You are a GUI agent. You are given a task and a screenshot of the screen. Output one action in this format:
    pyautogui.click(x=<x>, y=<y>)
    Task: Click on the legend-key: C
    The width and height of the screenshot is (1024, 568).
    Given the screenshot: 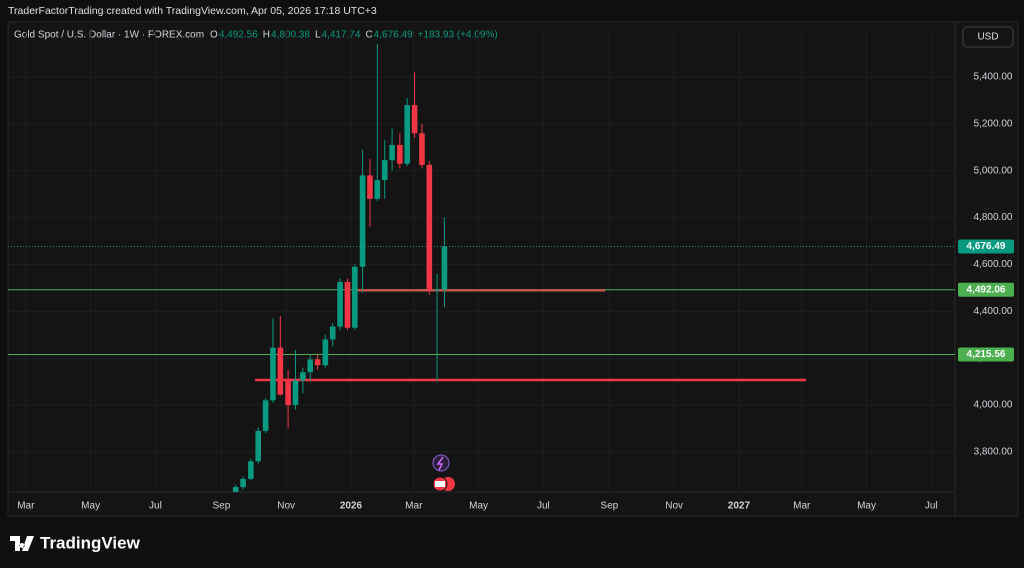 What is the action you would take?
    pyautogui.click(x=368, y=35)
    